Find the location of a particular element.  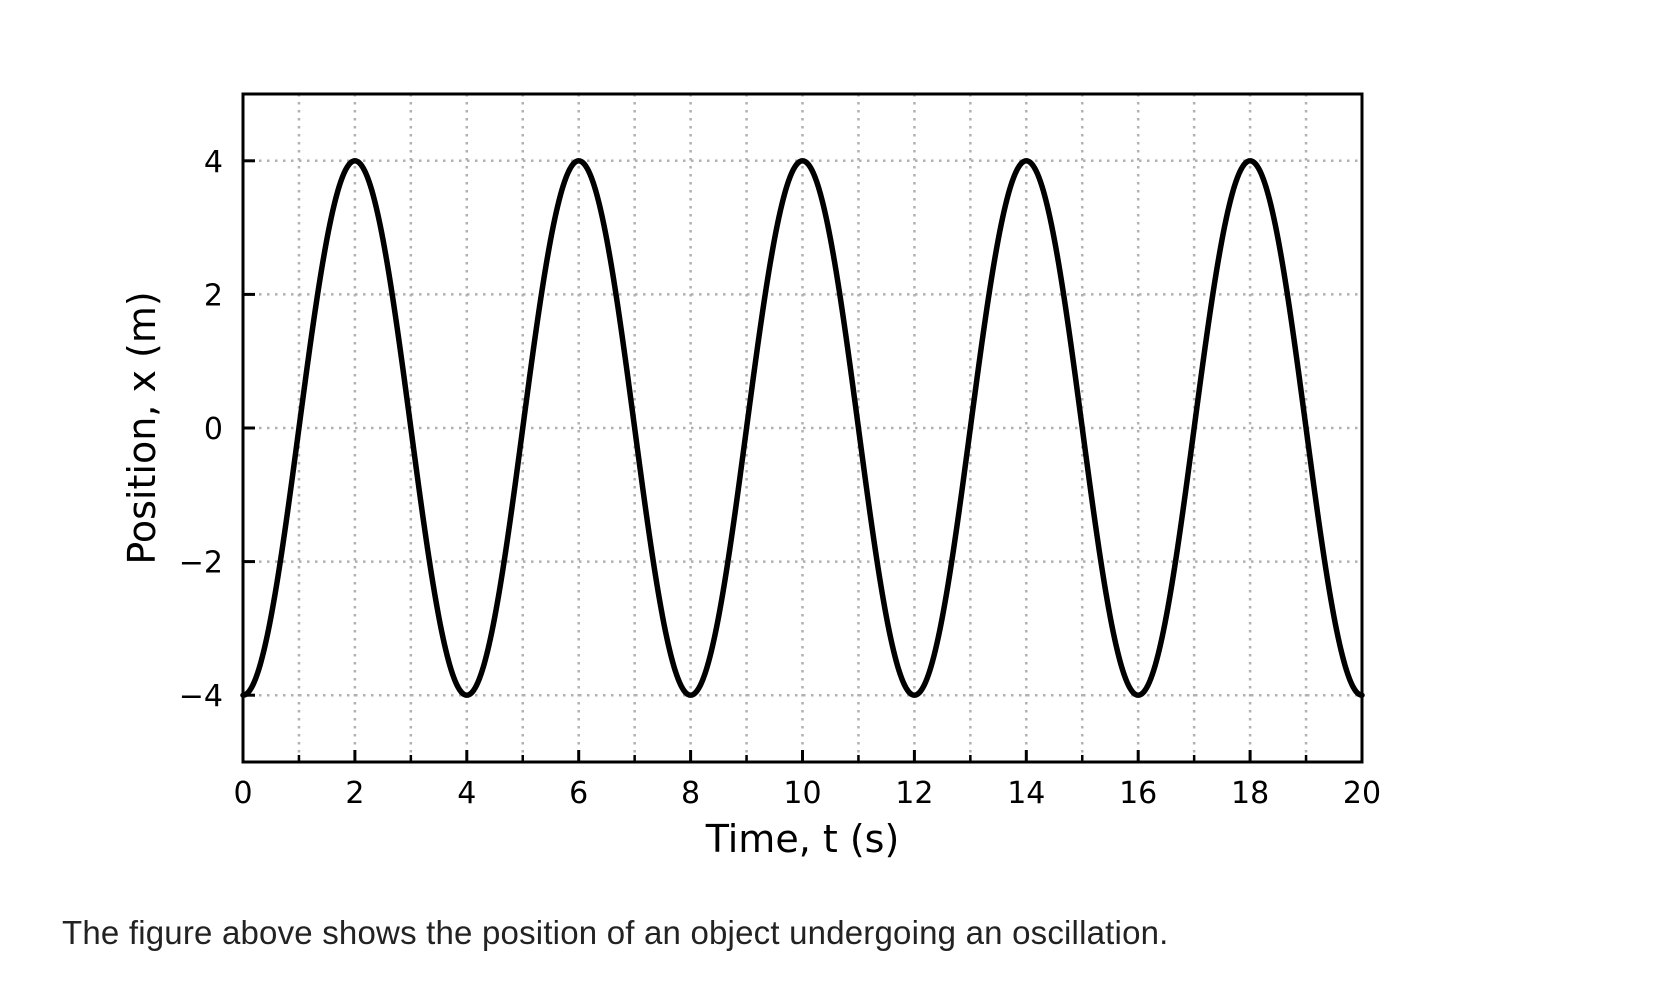

x-tick-label: 18 is located at coordinates (1250, 793).